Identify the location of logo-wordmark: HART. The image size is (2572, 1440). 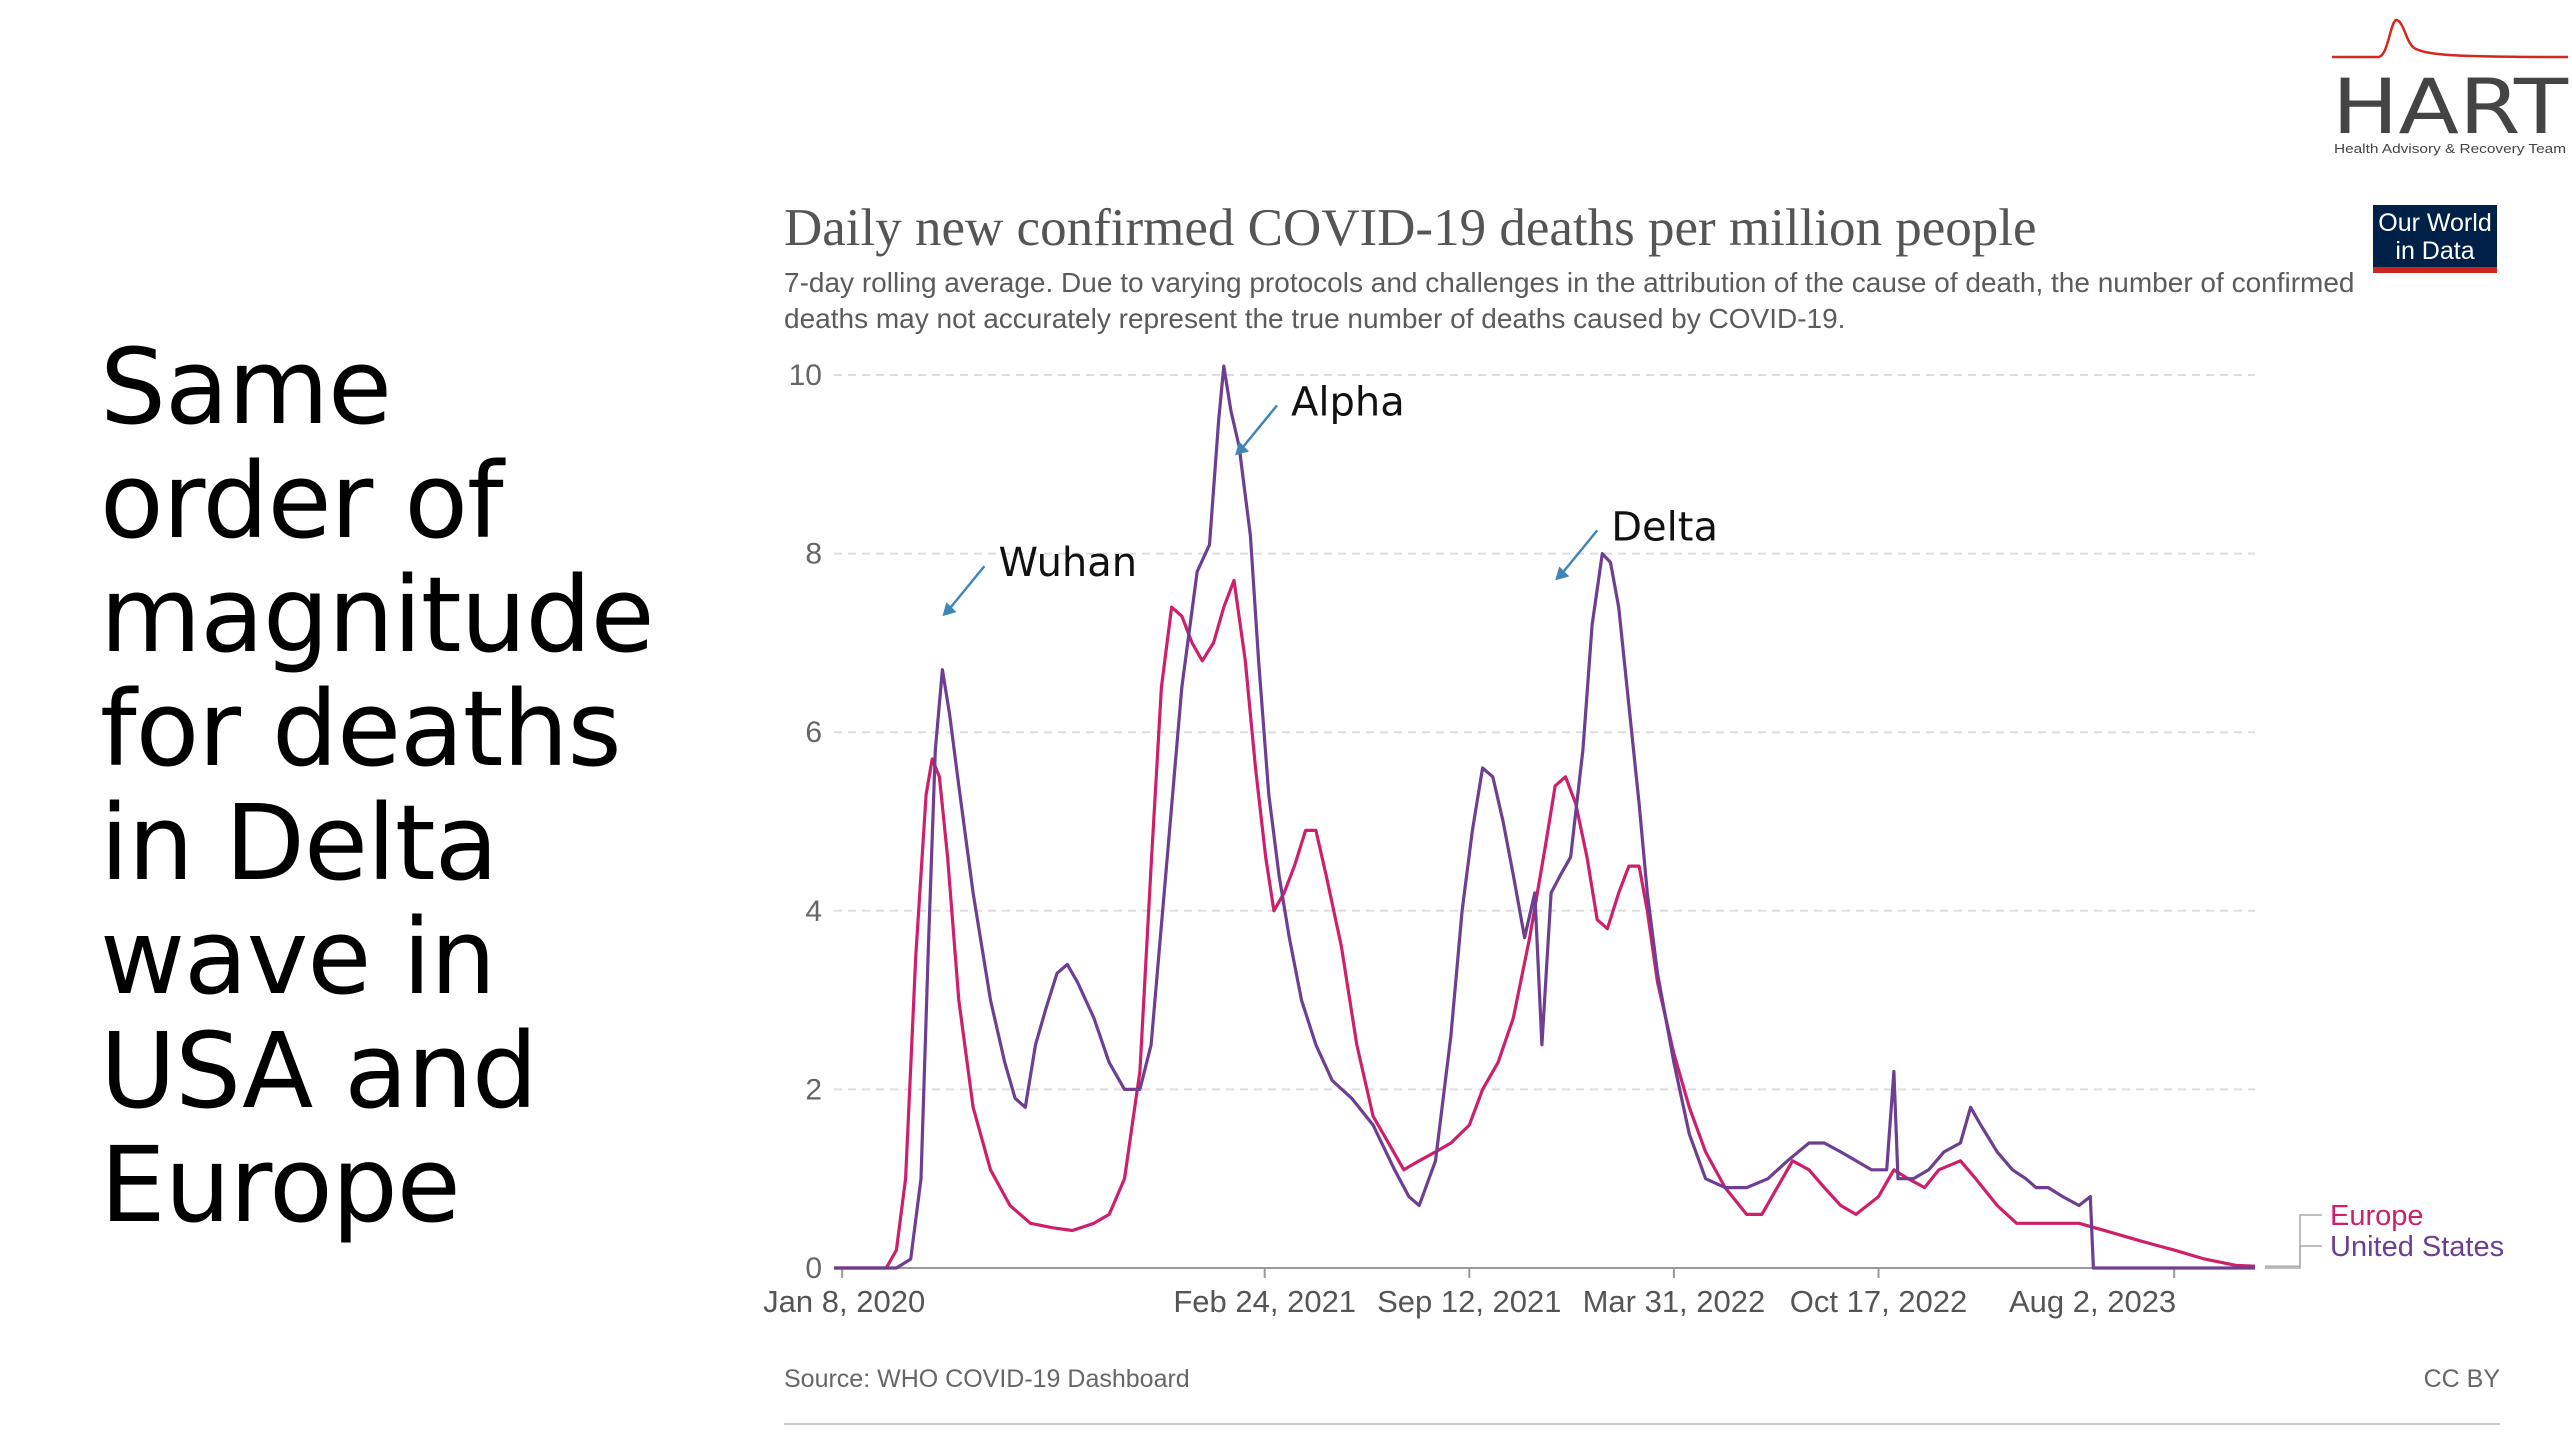
(2450, 106).